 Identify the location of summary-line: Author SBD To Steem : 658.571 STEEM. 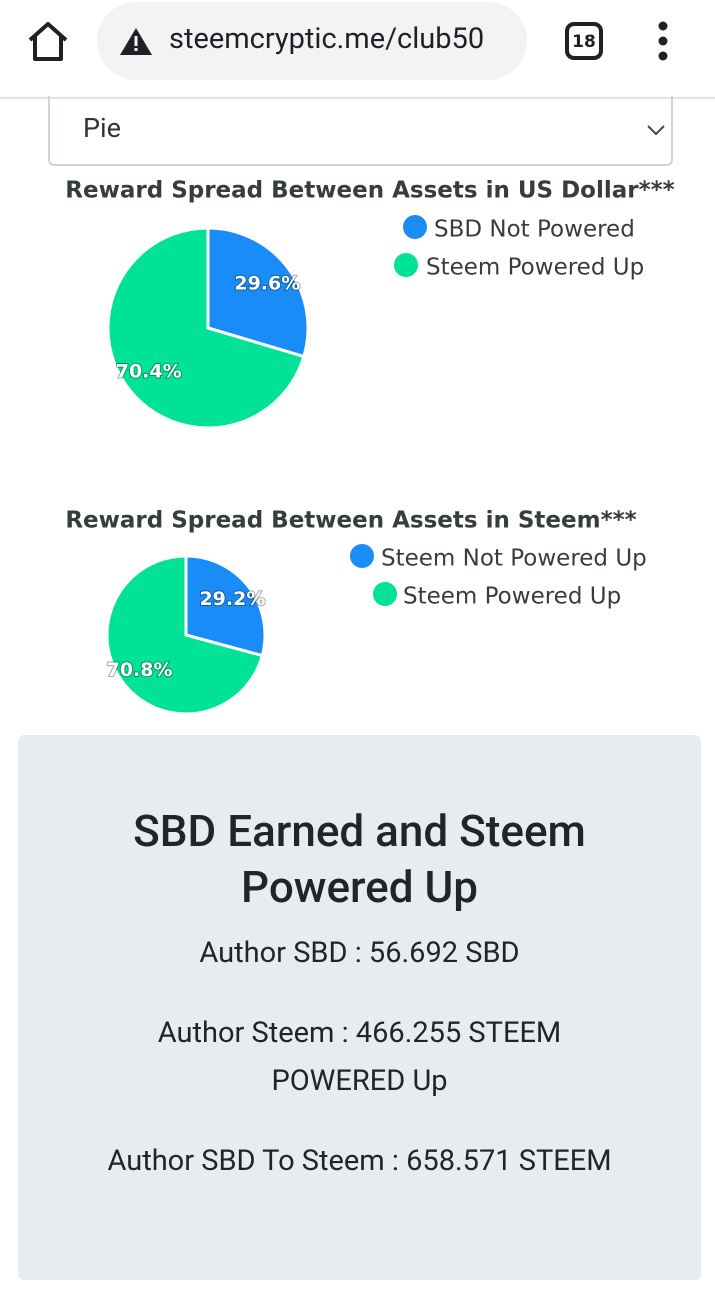
(359, 1161).